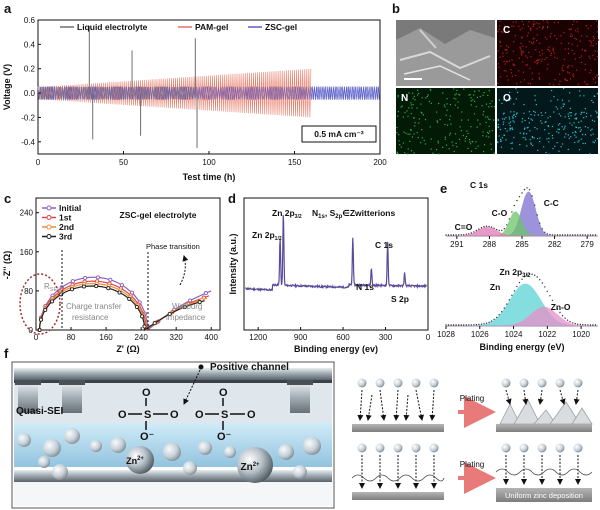 This screenshot has width=600, height=510. What do you see at coordinates (30, 20) in the screenshot?
I see `a-ytick-label: 0.6` at bounding box center [30, 20].